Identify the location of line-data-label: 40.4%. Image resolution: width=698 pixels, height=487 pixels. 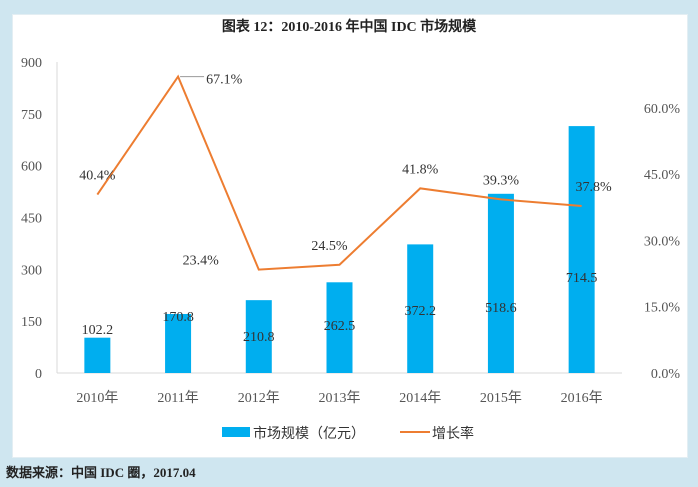
(97, 176).